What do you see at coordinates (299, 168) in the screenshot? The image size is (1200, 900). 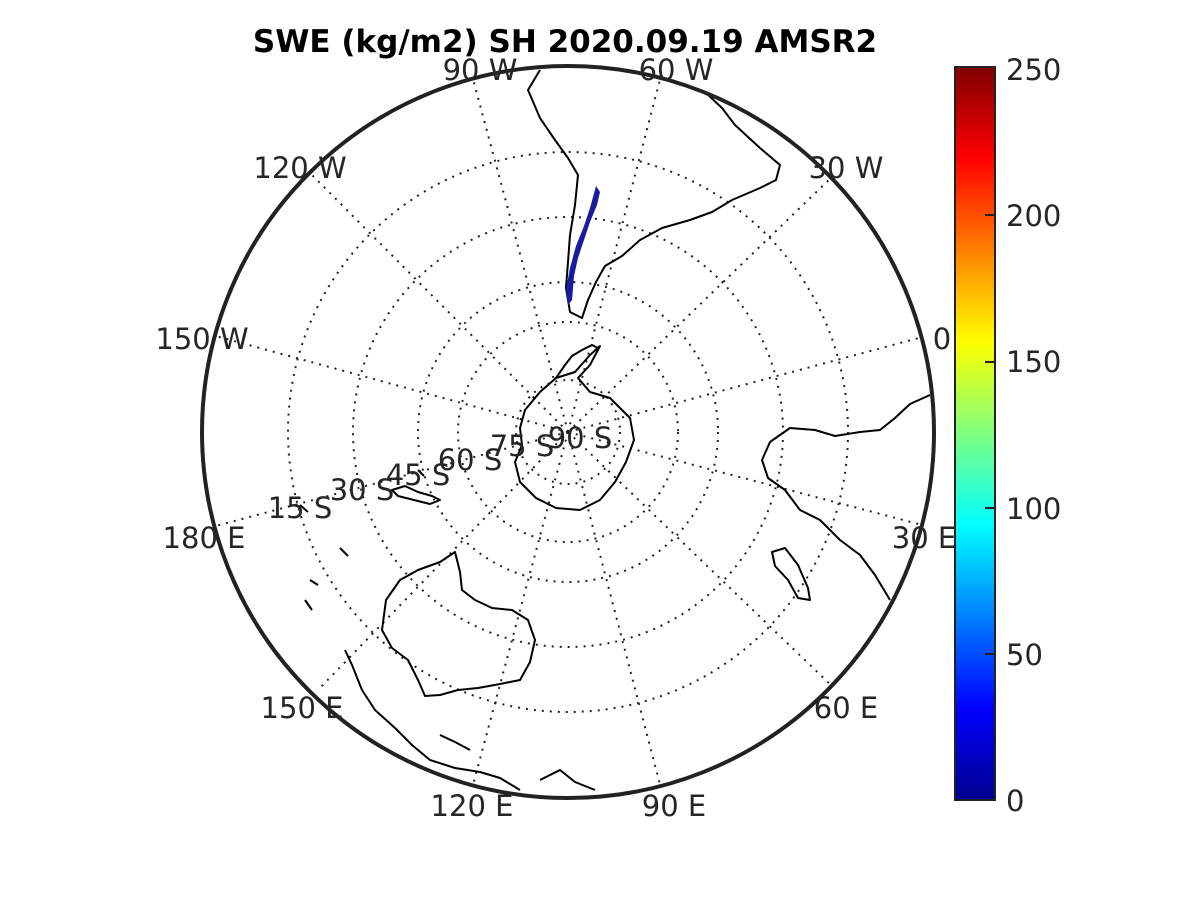 I see `lon-label-120w: 120 W` at bounding box center [299, 168].